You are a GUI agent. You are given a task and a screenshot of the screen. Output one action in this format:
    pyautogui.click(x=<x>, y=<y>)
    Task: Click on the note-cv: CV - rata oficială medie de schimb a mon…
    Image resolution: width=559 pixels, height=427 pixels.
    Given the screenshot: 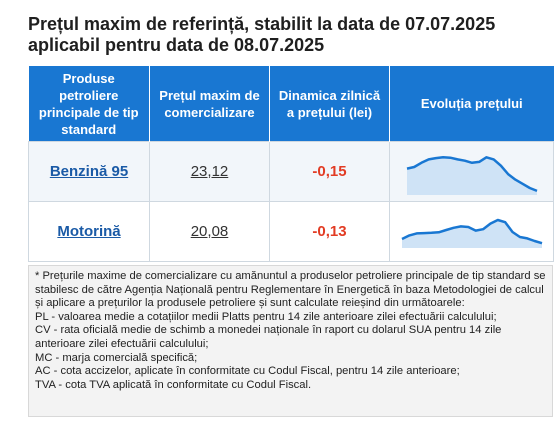 What is the action you would take?
    pyautogui.click(x=268, y=337)
    